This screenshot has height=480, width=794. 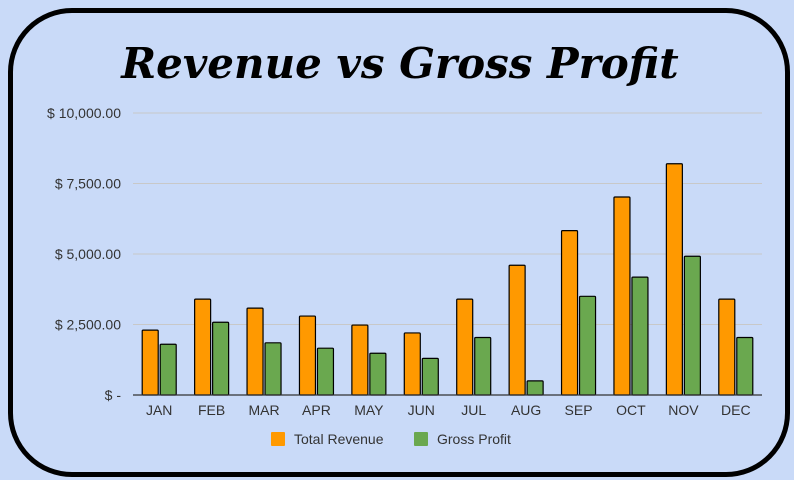 What do you see at coordinates (474, 439) in the screenshot?
I see `legend-label: Gross Profit` at bounding box center [474, 439].